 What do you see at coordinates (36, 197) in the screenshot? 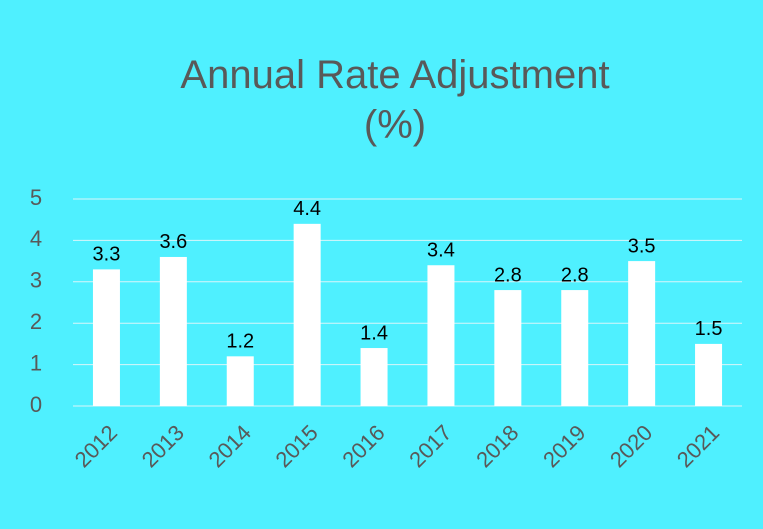
I see `y-tick-label: 5` at bounding box center [36, 197].